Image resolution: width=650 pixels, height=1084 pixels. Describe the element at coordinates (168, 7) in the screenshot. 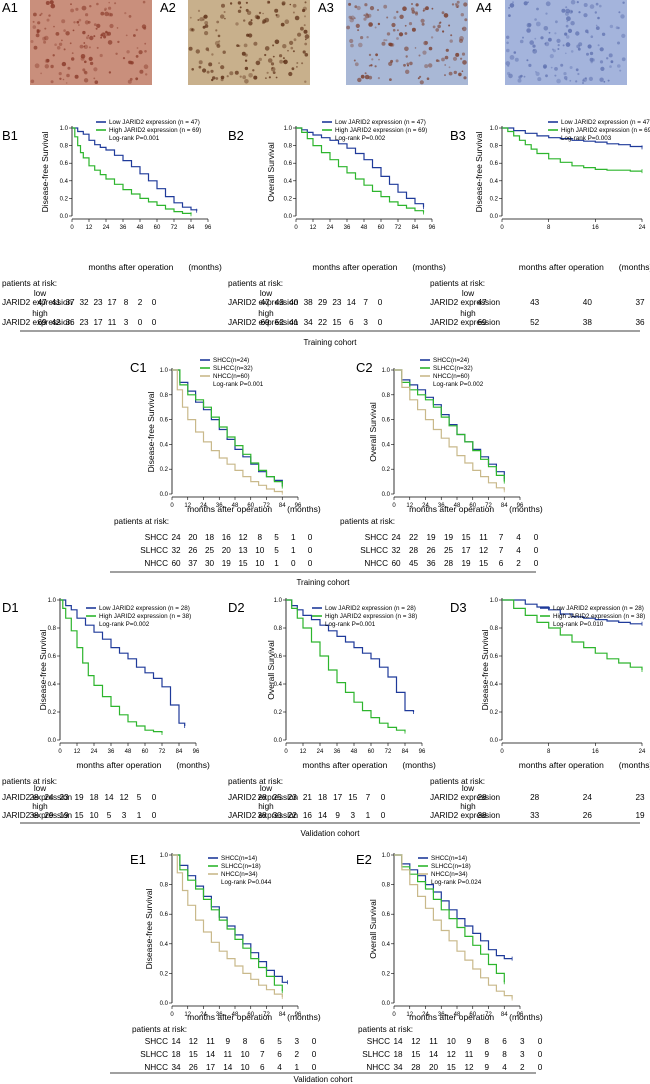

I see `panel-label: A2` at that location.